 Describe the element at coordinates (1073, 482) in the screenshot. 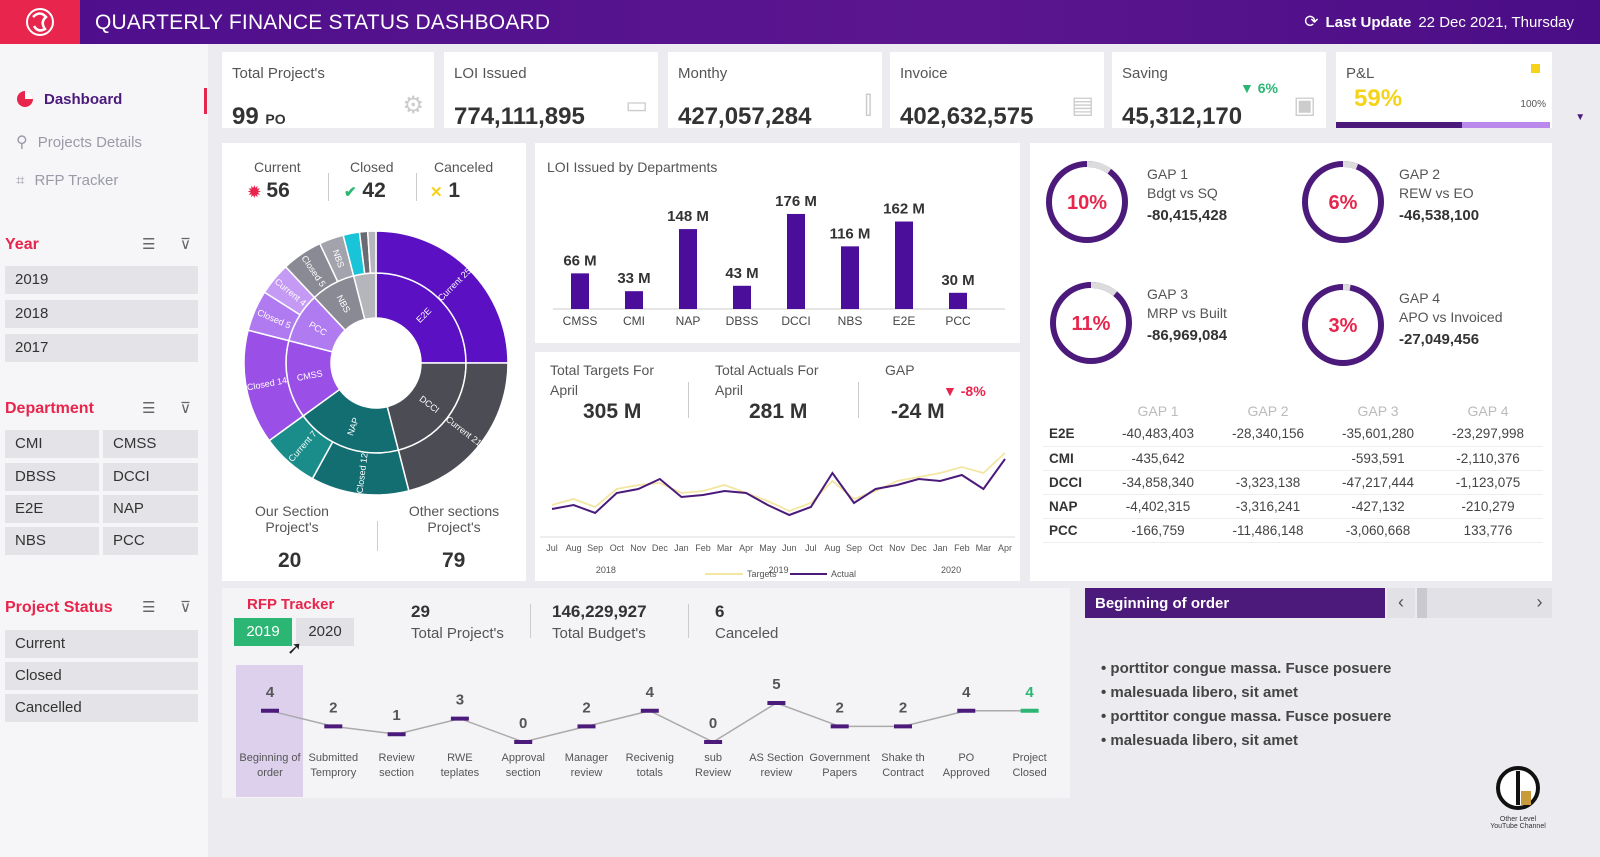

I see `row-header: DCCI` at that location.